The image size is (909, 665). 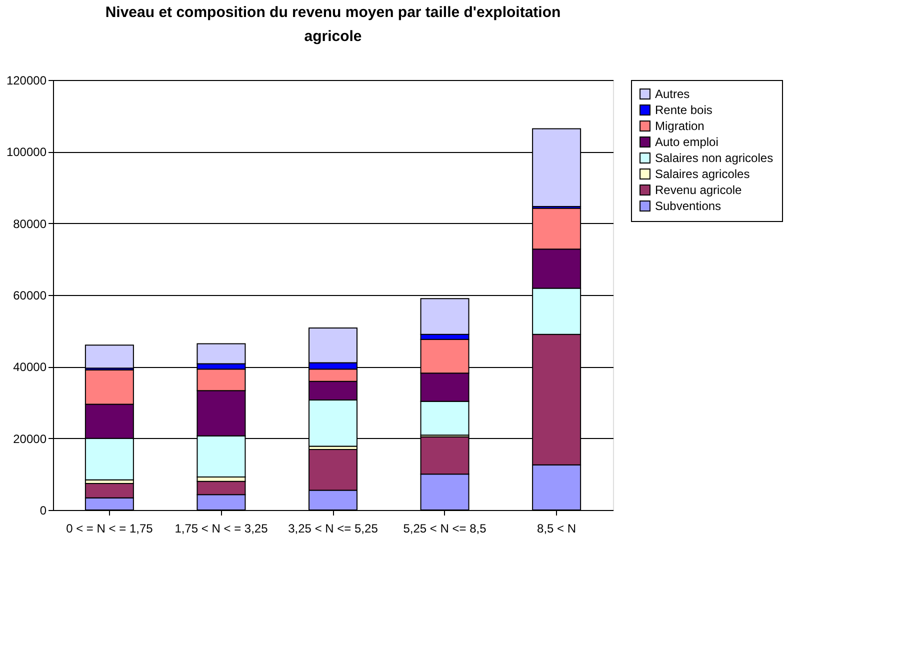 I want to click on x-tick-label: 1,75 < N < = 3,25, so click(x=221, y=529).